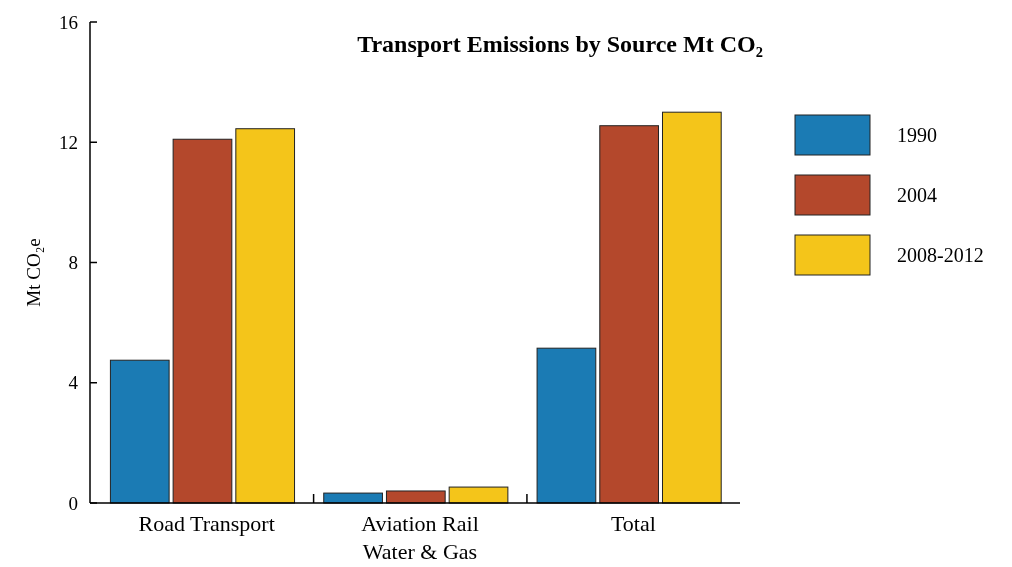 The height and width of the screenshot is (567, 1012). I want to click on y-tick-label: 12, so click(68, 142).